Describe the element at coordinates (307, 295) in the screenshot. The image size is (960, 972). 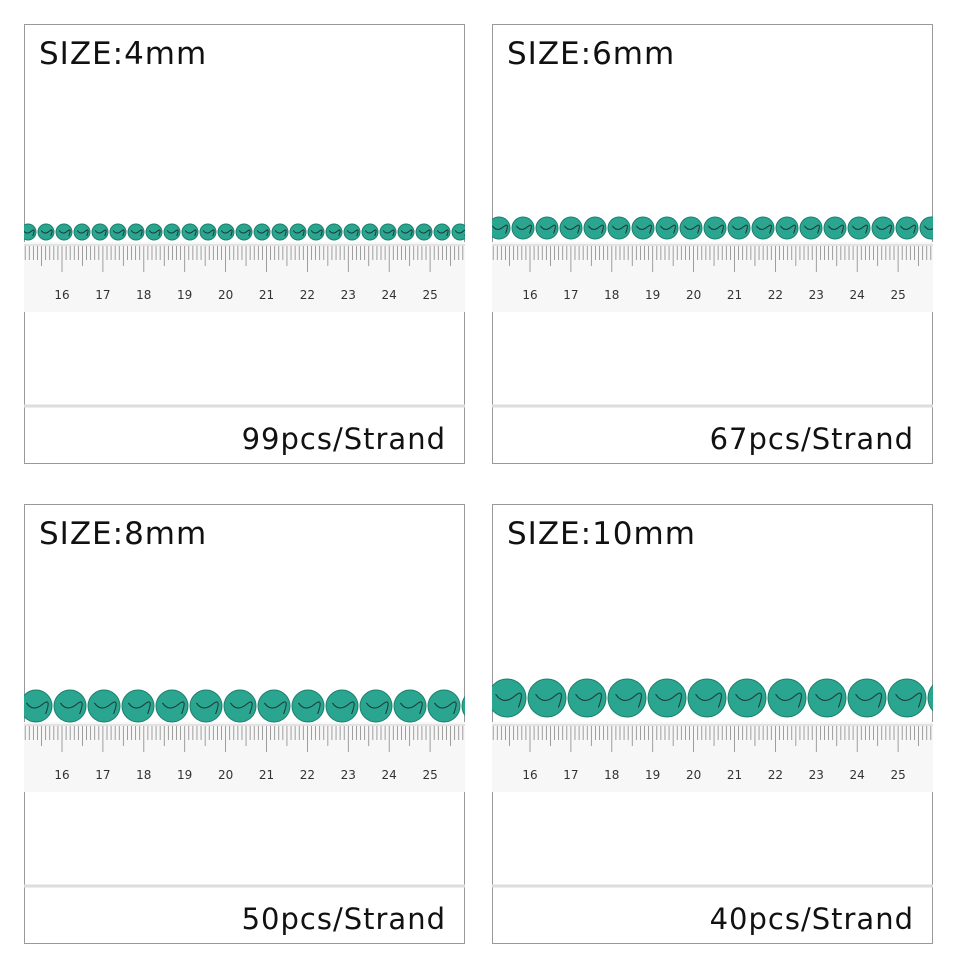
I see `ruler-number: 22` at that location.